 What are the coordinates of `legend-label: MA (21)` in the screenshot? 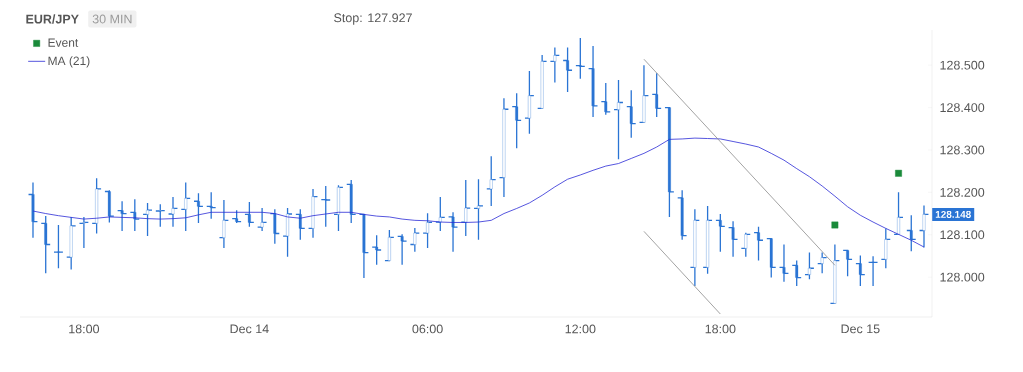 It's located at (69, 62).